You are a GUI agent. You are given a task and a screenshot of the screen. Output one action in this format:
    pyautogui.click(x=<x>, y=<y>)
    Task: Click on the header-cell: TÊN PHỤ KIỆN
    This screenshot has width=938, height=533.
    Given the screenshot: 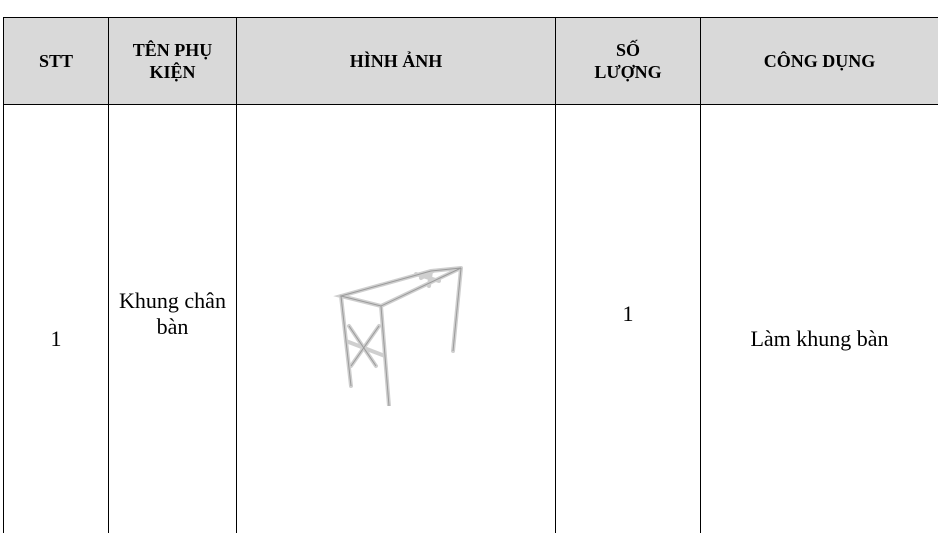 What is the action you would take?
    pyautogui.click(x=173, y=61)
    